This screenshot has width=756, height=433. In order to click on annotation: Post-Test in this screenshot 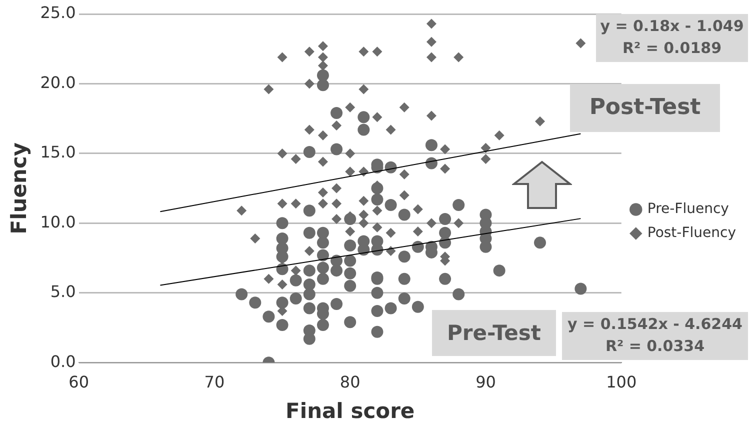, I will do `click(645, 108)`.